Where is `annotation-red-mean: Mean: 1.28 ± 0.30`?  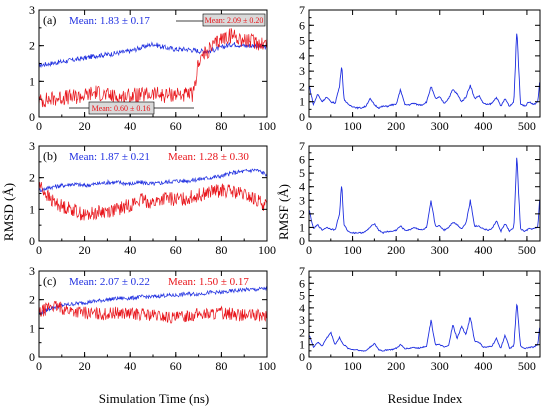 annotation-red-mean: Mean: 1.28 ± 0.30 is located at coordinates (208, 157).